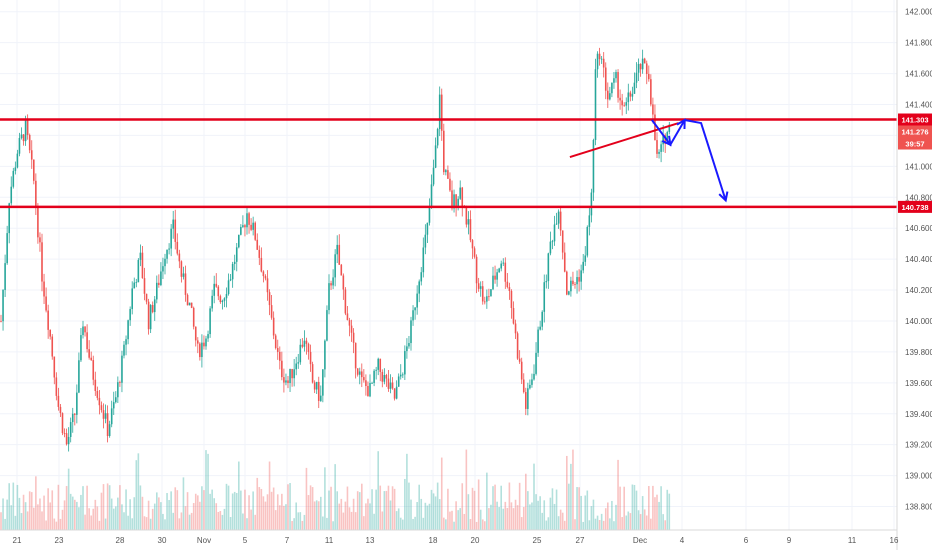 This screenshot has height=550, width=932. Describe the element at coordinates (335, 489) in the screenshot. I see `volume-bars` at that location.